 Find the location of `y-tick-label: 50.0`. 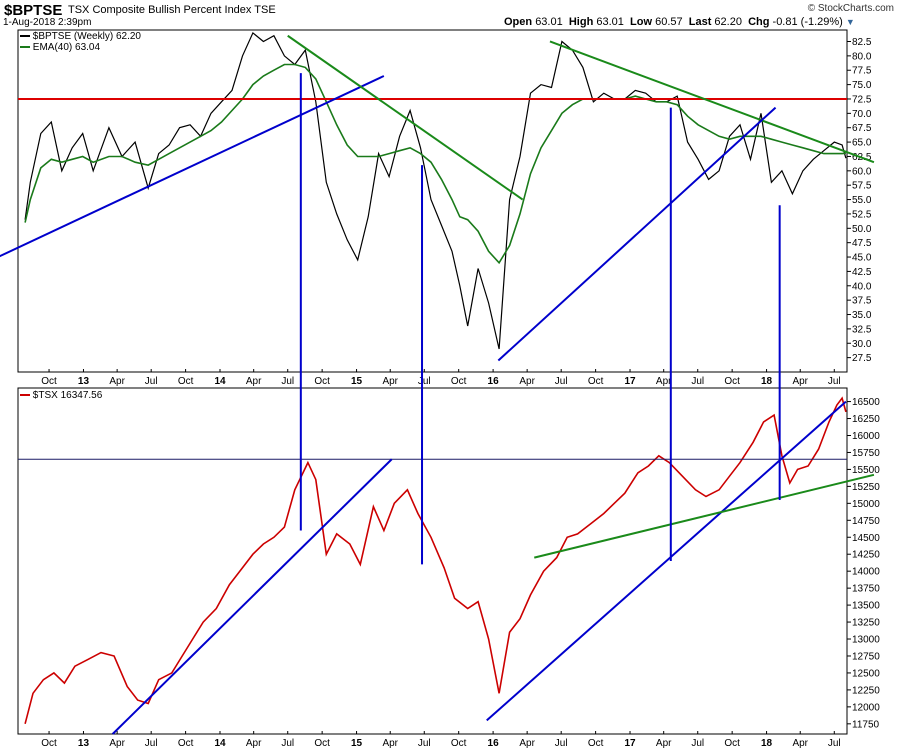

y-tick-label: 50.0 is located at coordinates (862, 229).